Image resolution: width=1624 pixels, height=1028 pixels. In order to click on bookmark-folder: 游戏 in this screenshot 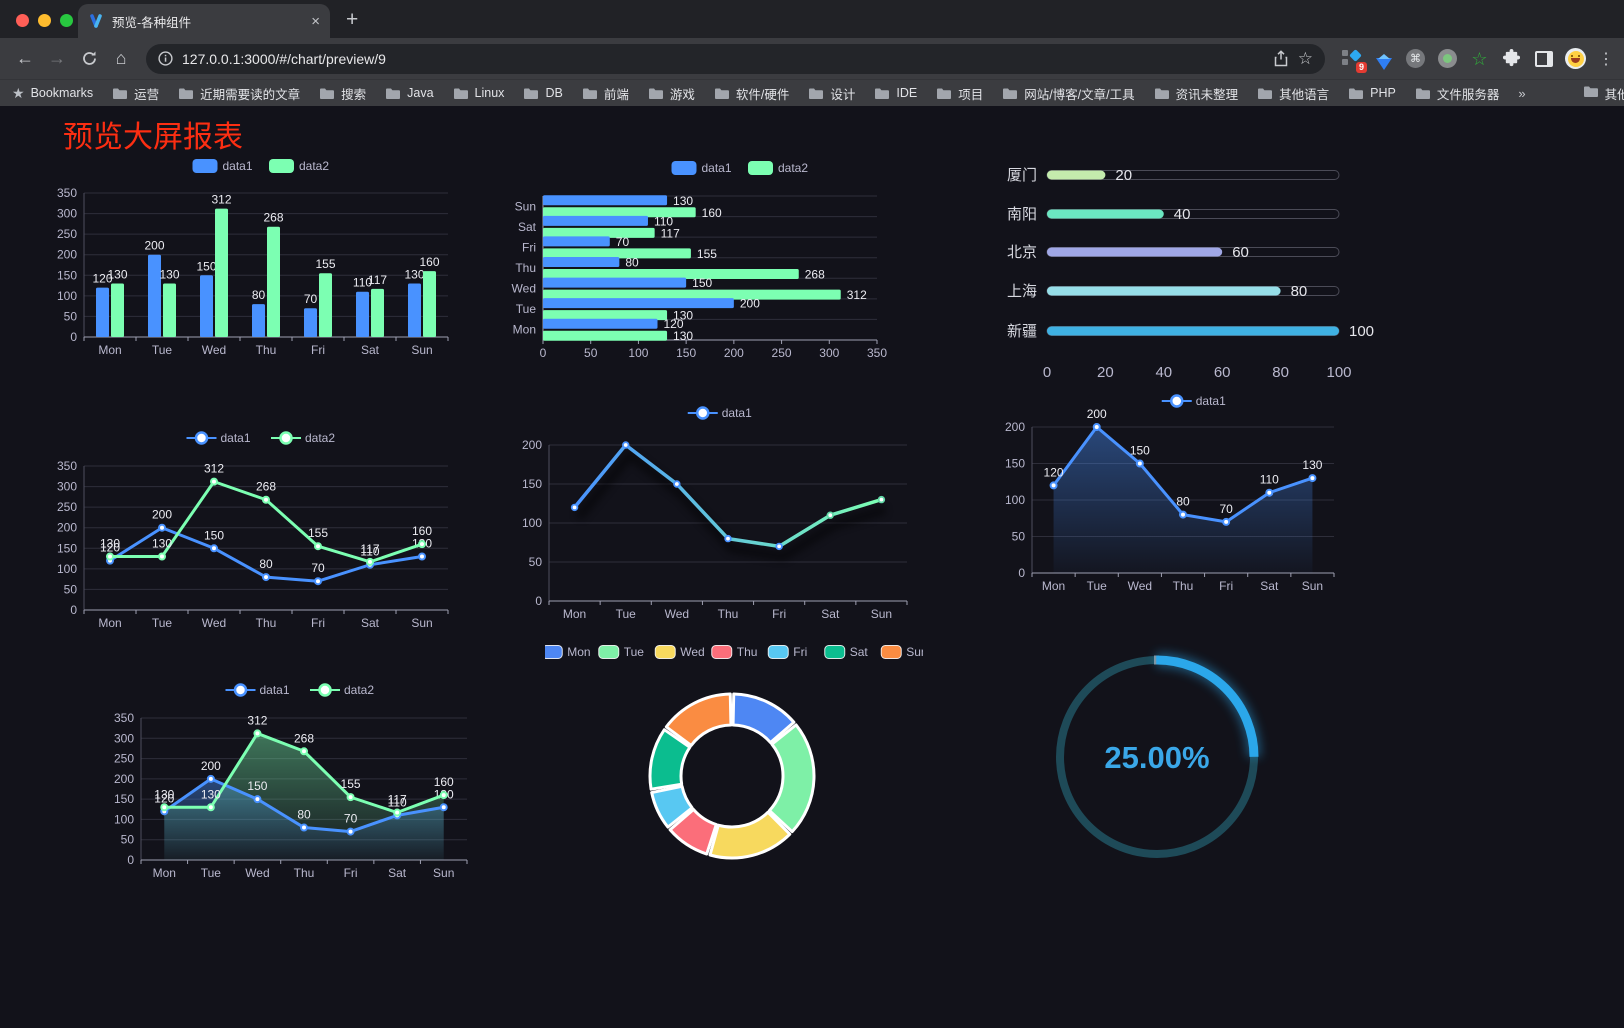, I will do `click(671, 93)`.